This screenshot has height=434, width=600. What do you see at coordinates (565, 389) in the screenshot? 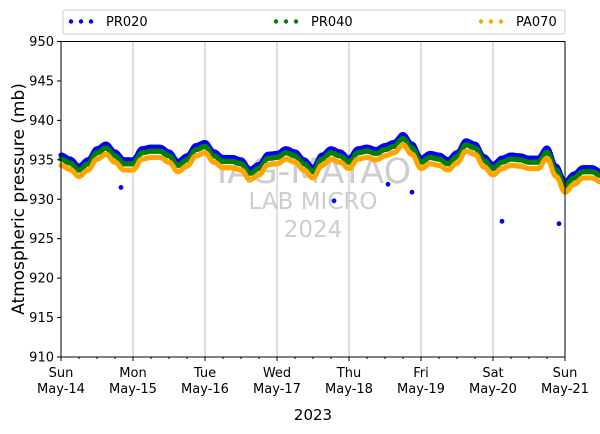
I see `x-tick-label-may-21: May-21` at bounding box center [565, 389].